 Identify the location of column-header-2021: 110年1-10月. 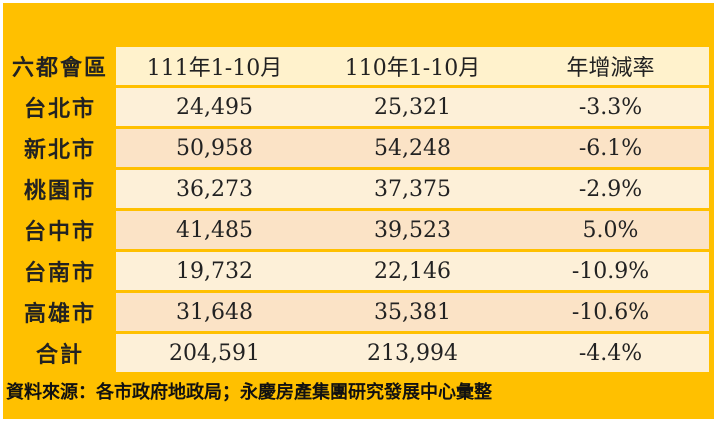
(412, 66).